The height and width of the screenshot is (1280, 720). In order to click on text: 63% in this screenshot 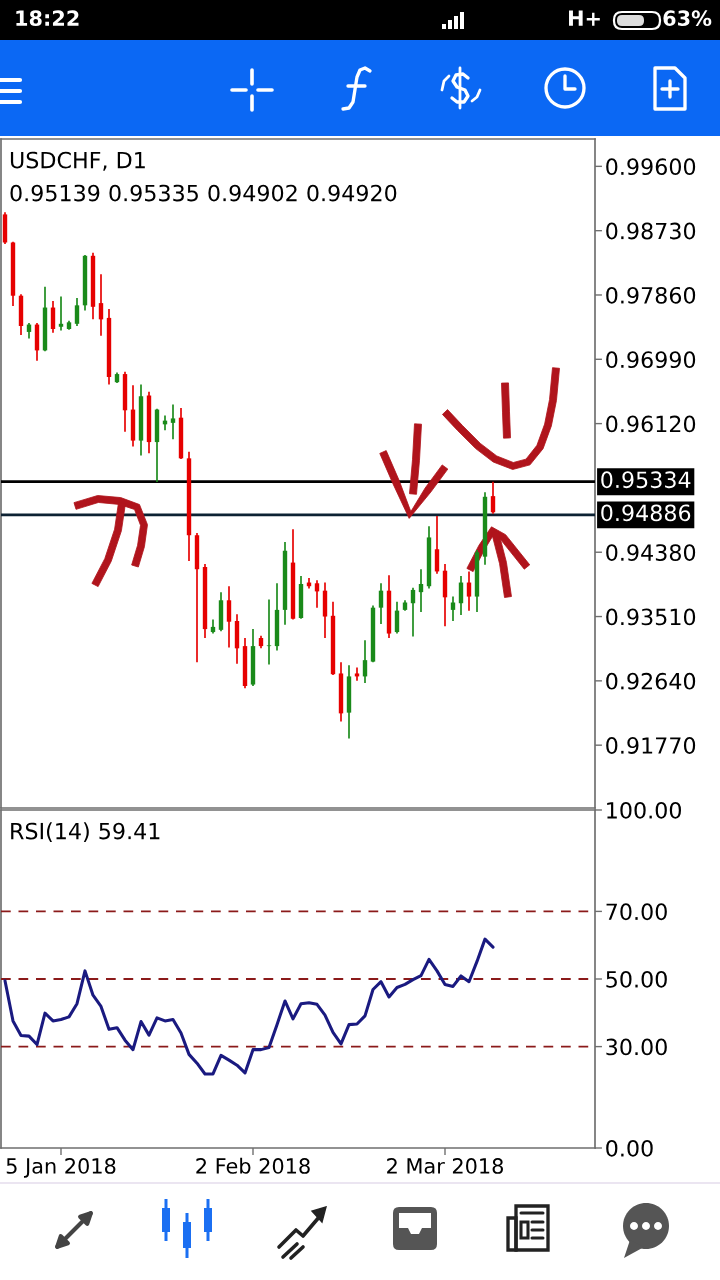, I will do `click(687, 18)`.